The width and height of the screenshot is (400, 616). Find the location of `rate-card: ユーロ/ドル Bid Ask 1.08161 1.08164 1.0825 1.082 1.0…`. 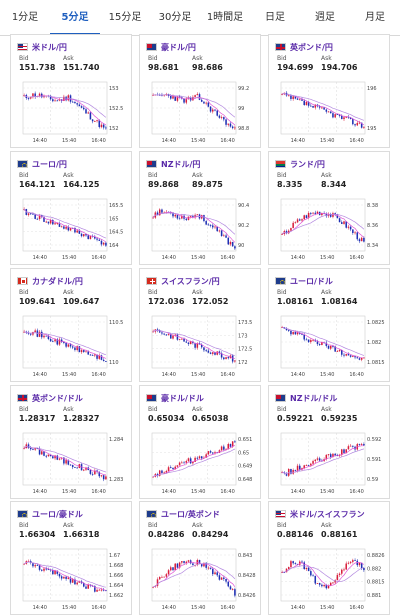

rate-card: ユーロ/ドル Bid Ask 1.08161 1.08164 1.0825 1.082 1.0… is located at coordinates (329, 325).